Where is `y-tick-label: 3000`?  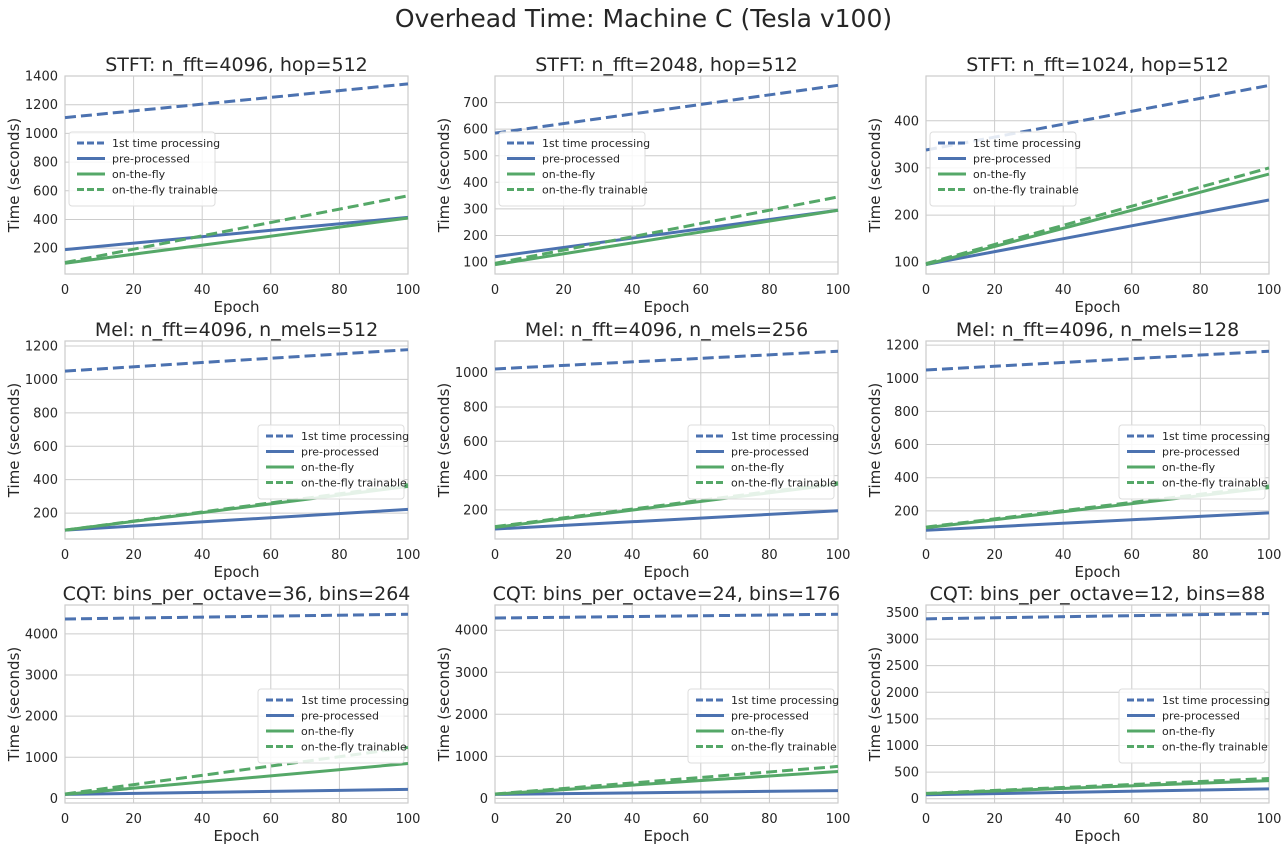
y-tick-label: 3000 is located at coordinates (41, 675).